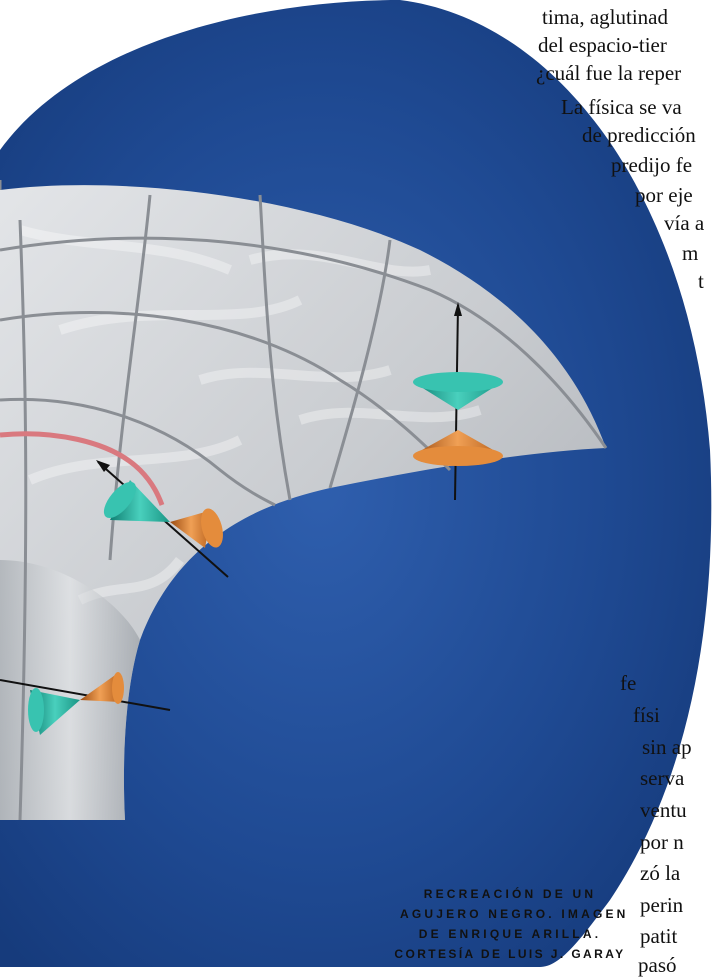  Describe the element at coordinates (621, 107) in the screenshot. I see `text-line: La física se va` at that location.